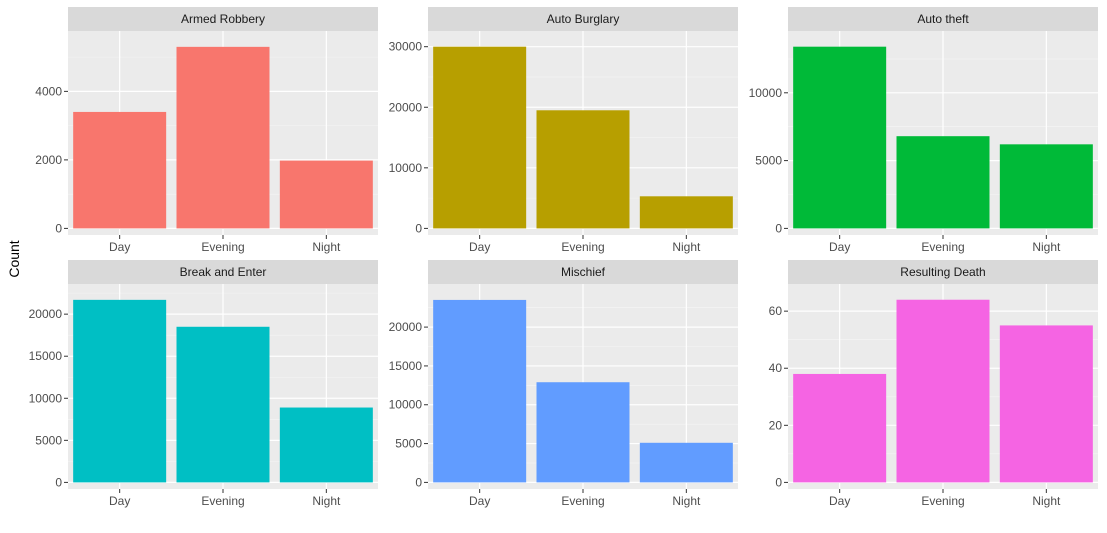  Describe the element at coordinates (943, 182) in the screenshot. I see `bar-auto-theft-evening` at that location.